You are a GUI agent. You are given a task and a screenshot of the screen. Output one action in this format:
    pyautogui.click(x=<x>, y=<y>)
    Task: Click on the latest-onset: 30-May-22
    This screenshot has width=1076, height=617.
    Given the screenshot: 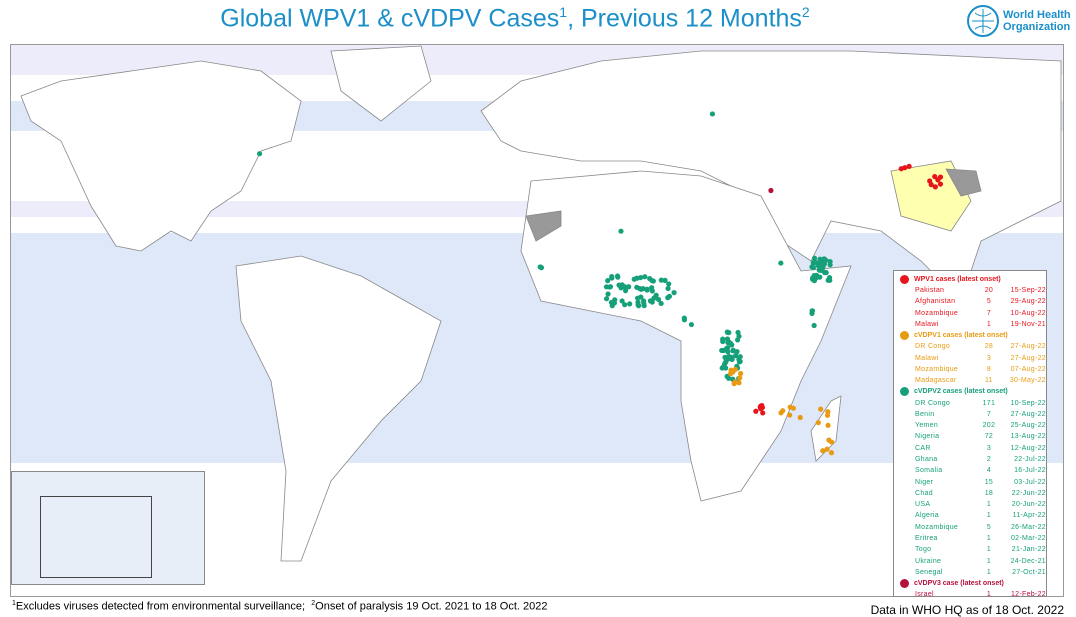 What is the action you would take?
    pyautogui.click(x=1027, y=381)
    